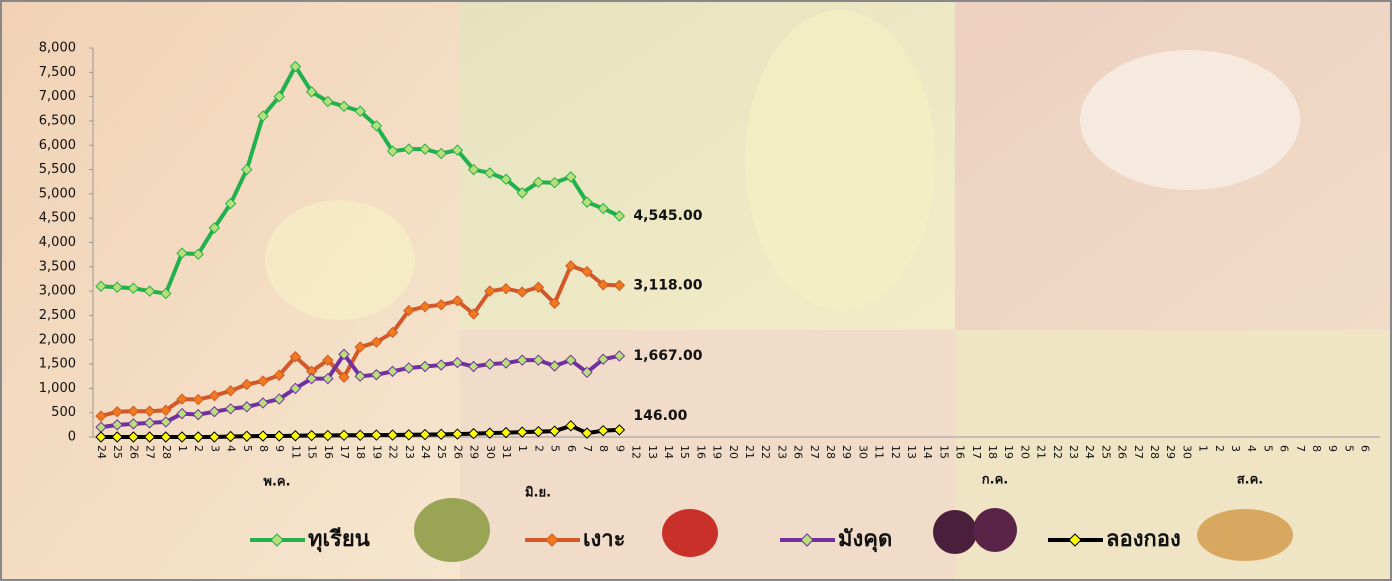  I want to click on x-tick-label: 26, so click(1122, 452).